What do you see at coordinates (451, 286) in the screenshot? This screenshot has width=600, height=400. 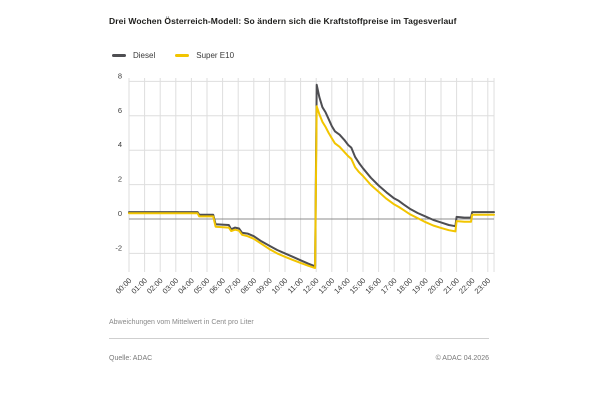 I see `x-tick-label: 21:00` at bounding box center [451, 286].